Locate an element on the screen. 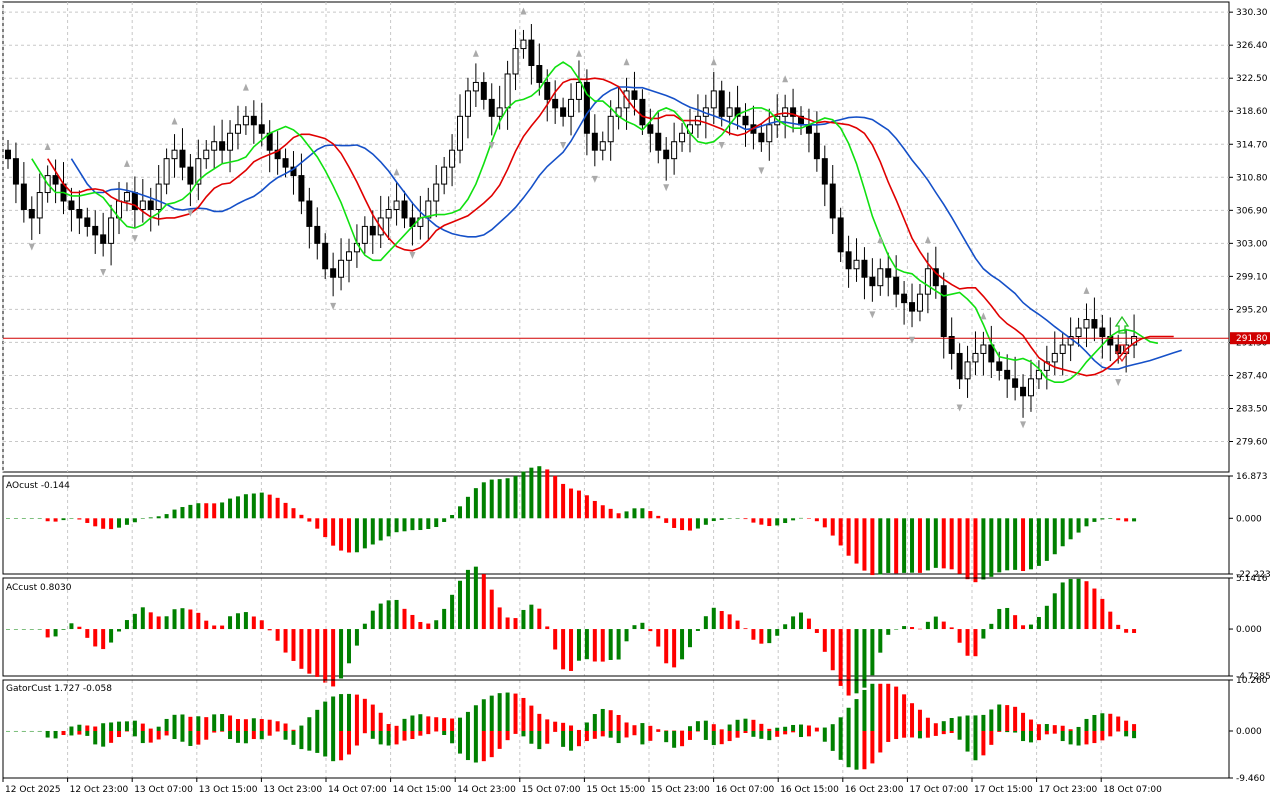 The height and width of the screenshot is (800, 1280). gator-panel: 10.260 0.000 -9.460 is located at coordinates (635, 730).